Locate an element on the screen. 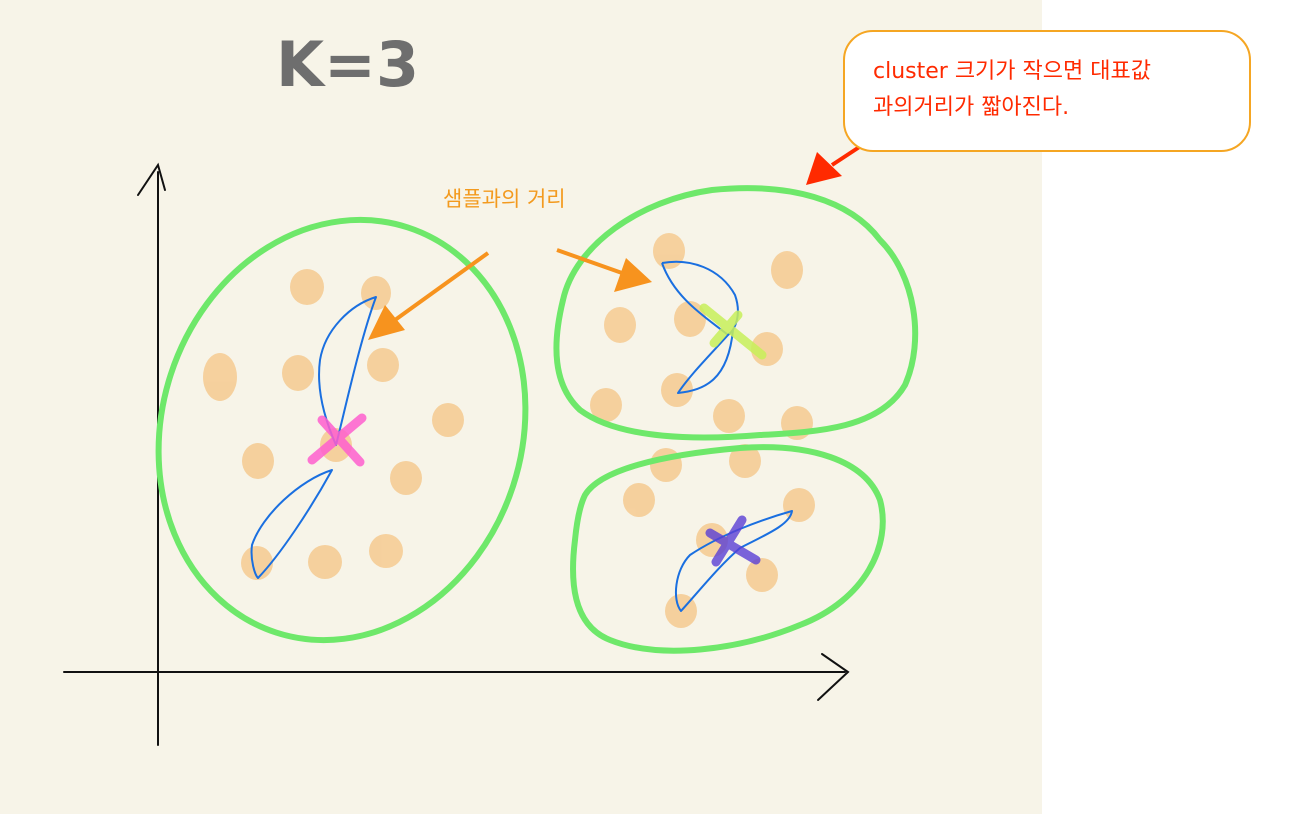 This screenshot has width=1296, height=814. centroids is located at coordinates (537, 435).